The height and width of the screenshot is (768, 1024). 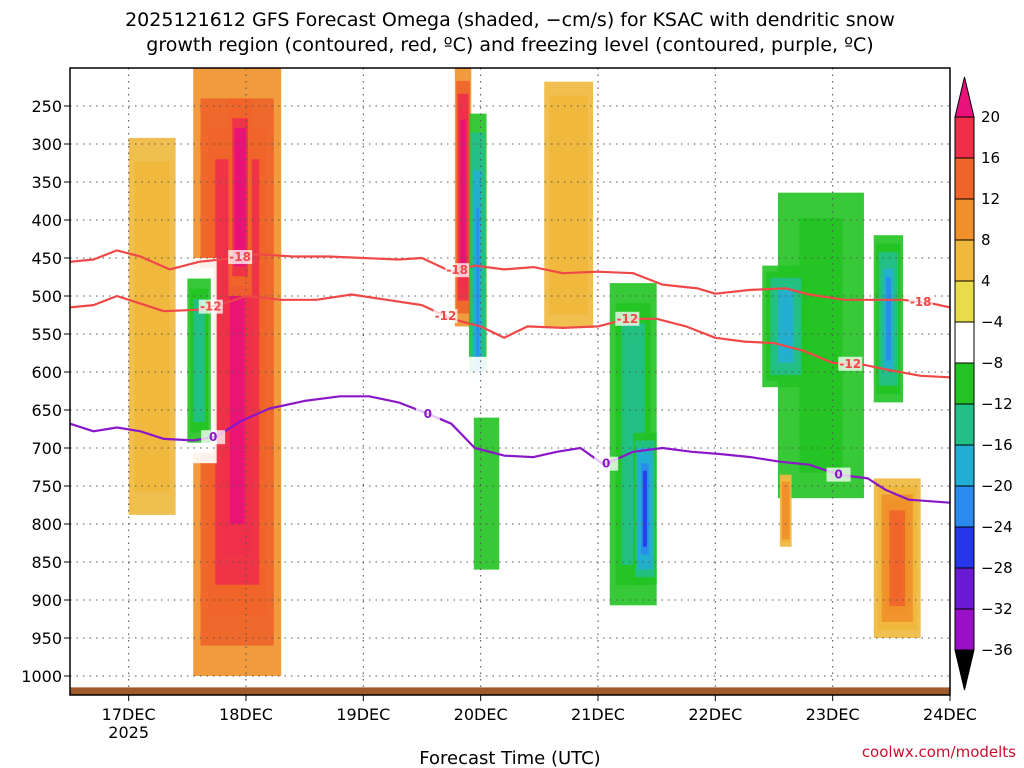 I want to click on shade-21dec-ascent, so click(x=568, y=205).